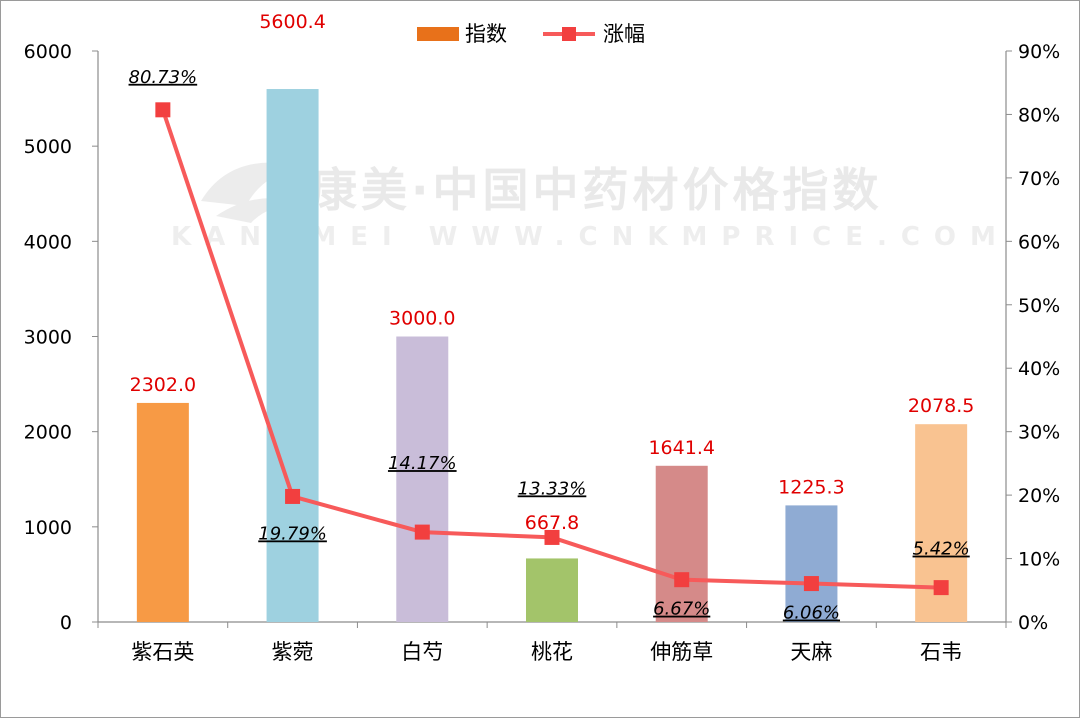  Describe the element at coordinates (531, 34) in the screenshot. I see `legend: 指数 涨幅` at that location.